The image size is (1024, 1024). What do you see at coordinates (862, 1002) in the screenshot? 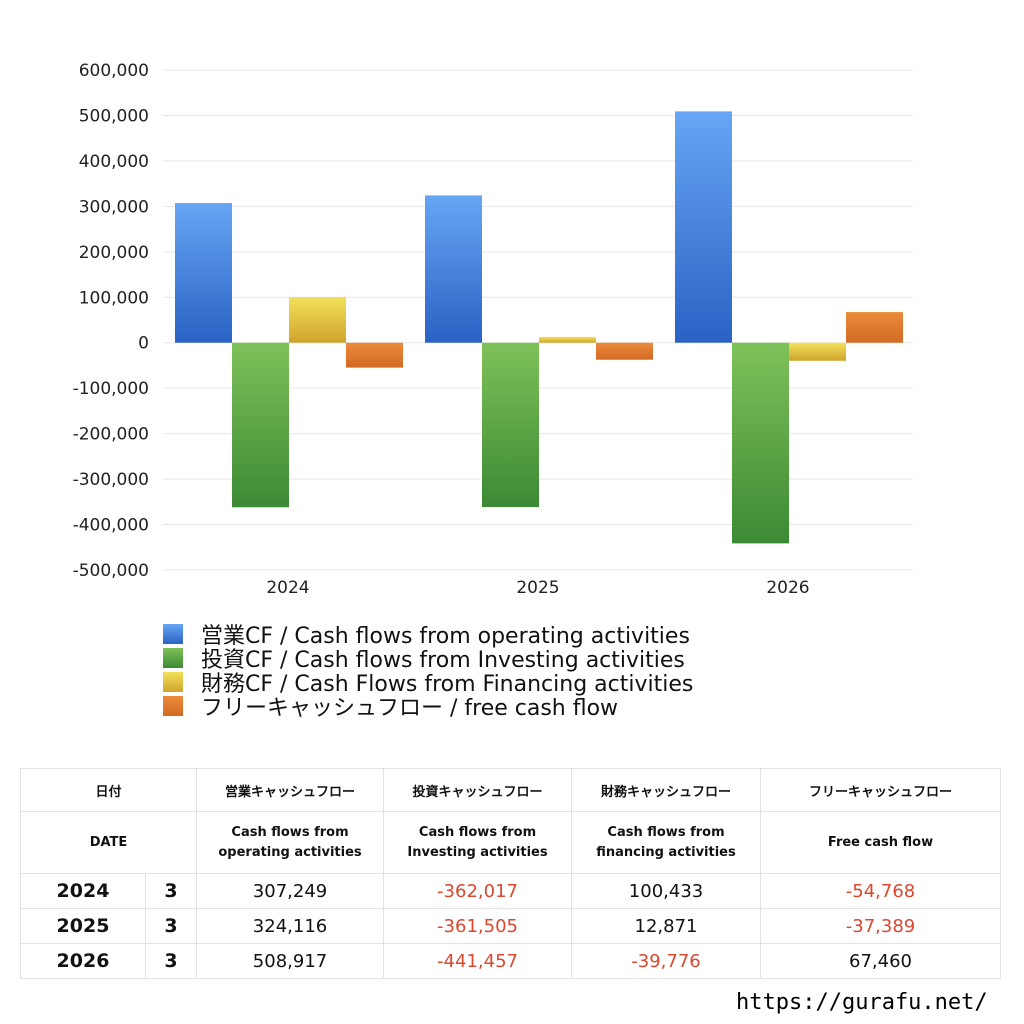
I see `site-url: https://gurafu.net/` at bounding box center [862, 1002].